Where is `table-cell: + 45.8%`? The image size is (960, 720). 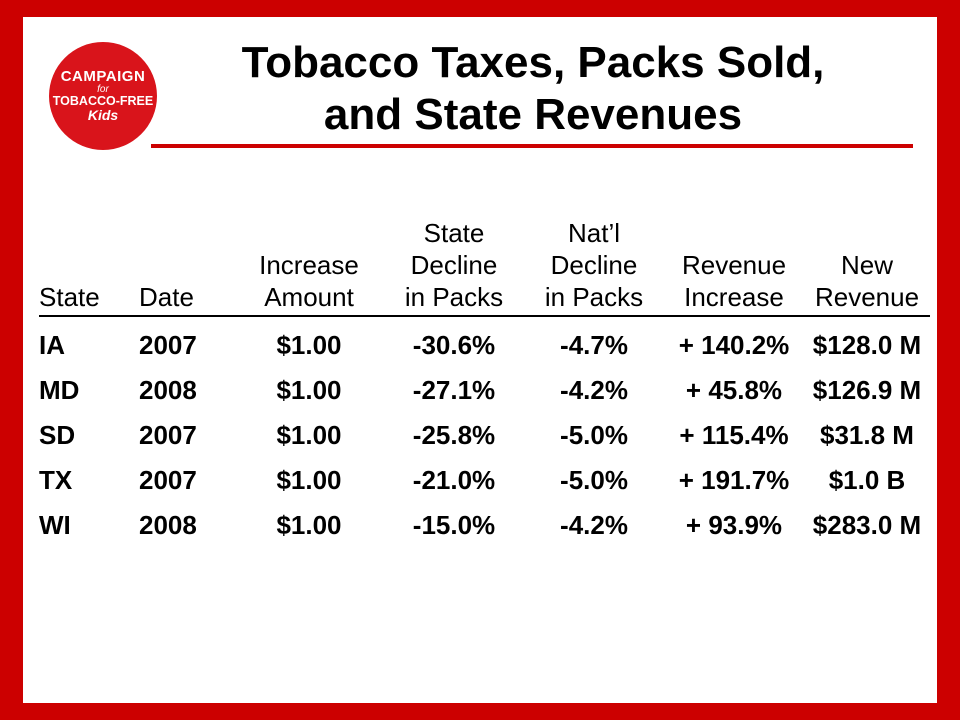
table-cell: + 45.8% is located at coordinates (734, 390).